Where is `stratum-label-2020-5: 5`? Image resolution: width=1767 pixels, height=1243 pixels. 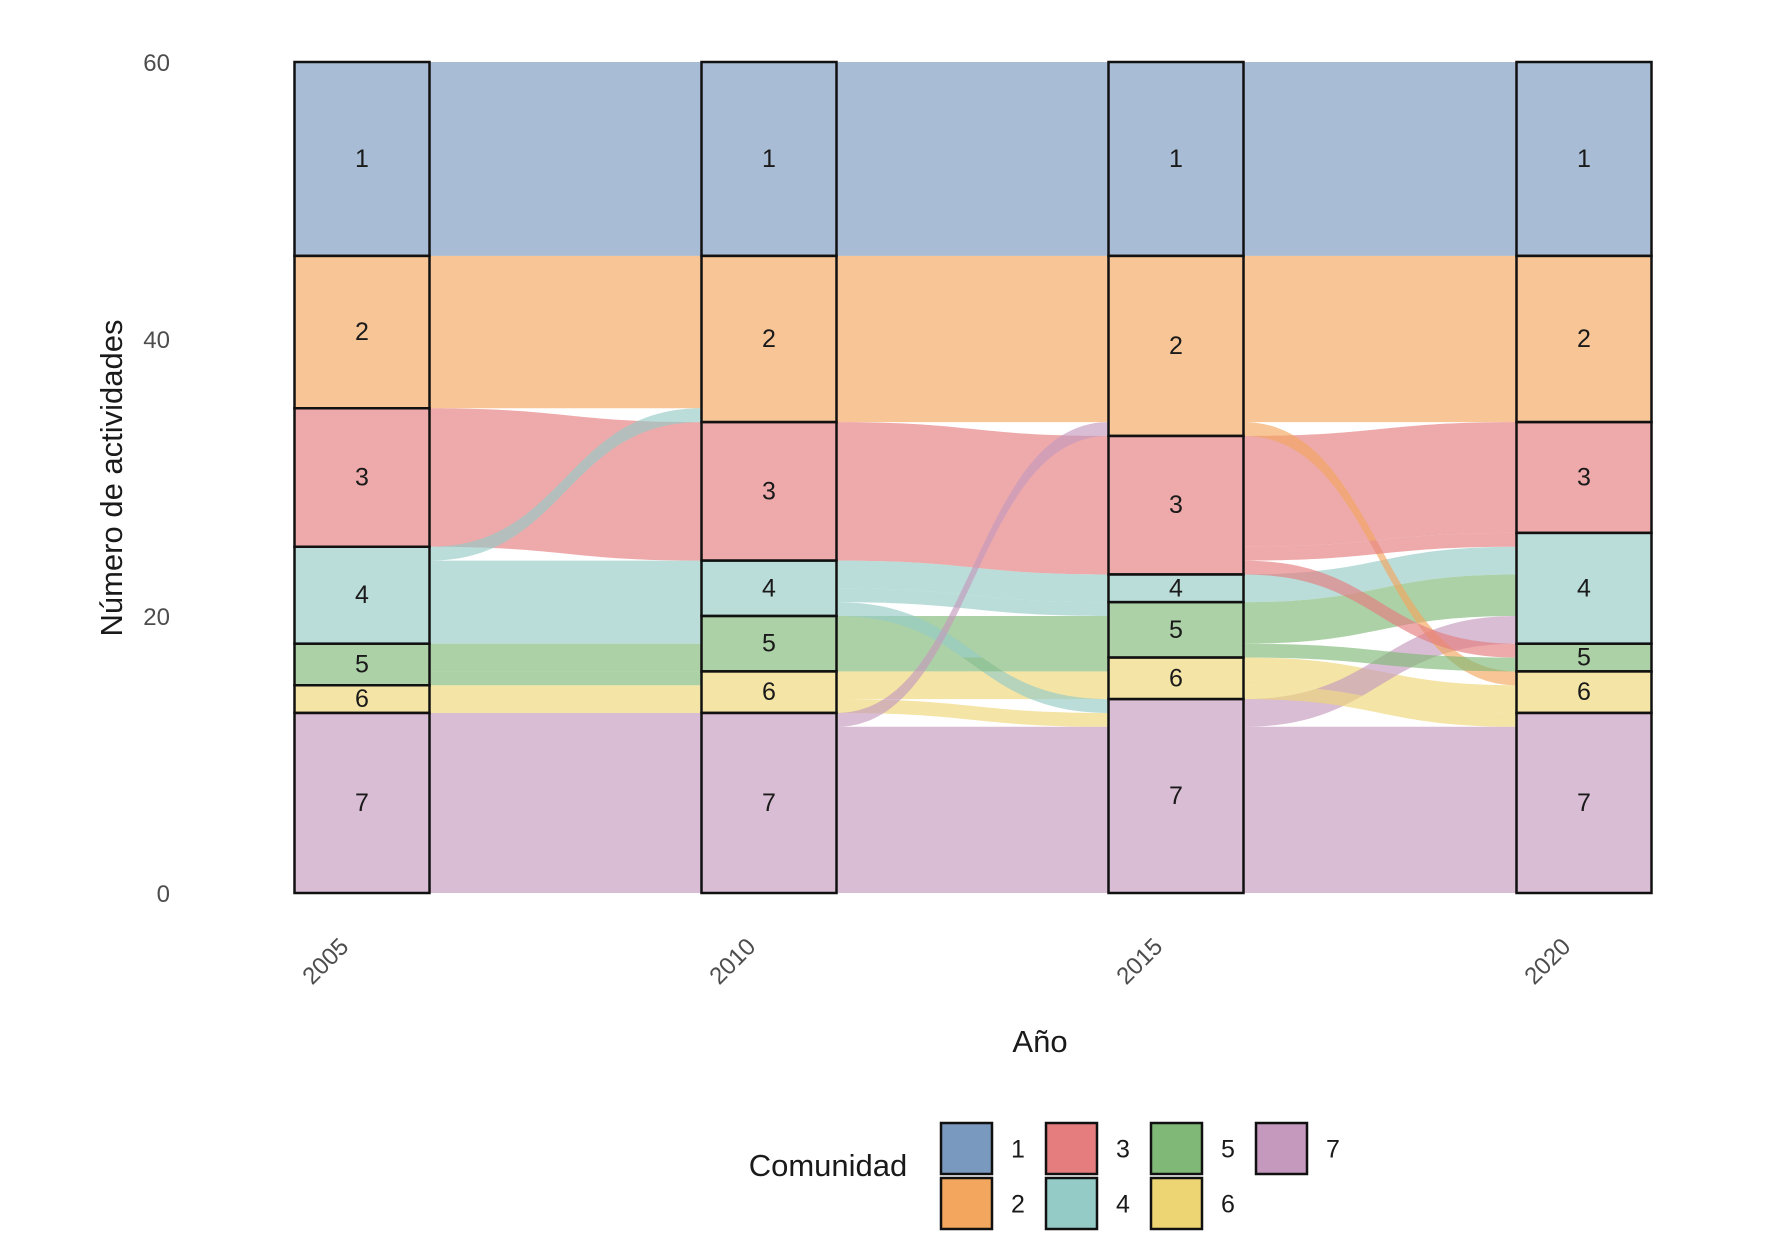
stratum-label-2020-5: 5 is located at coordinates (1584, 658).